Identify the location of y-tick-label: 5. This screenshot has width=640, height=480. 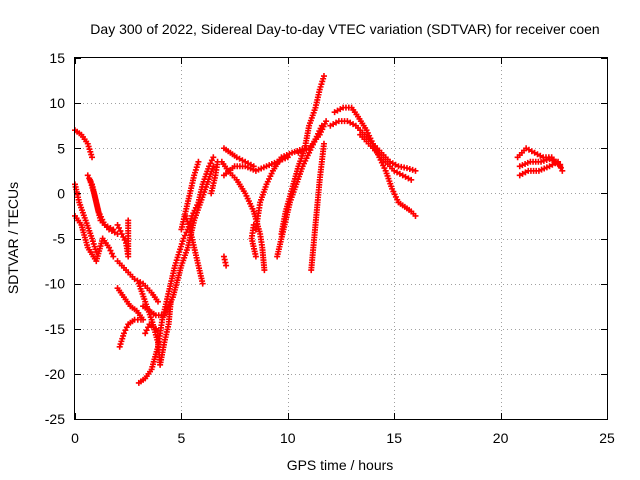
(61, 148).